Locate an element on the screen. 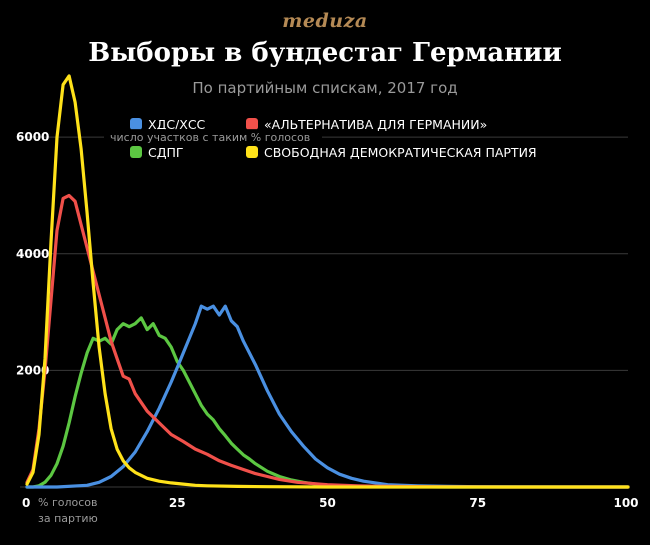 This screenshot has width=650, height=545. x-tick-label: 25 is located at coordinates (177, 503).